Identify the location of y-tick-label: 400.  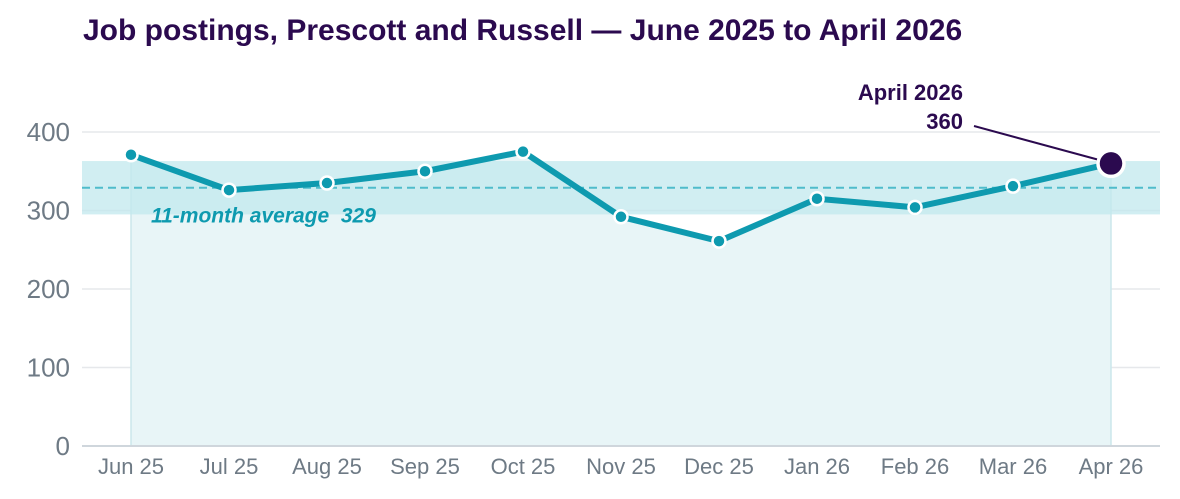
(48, 132).